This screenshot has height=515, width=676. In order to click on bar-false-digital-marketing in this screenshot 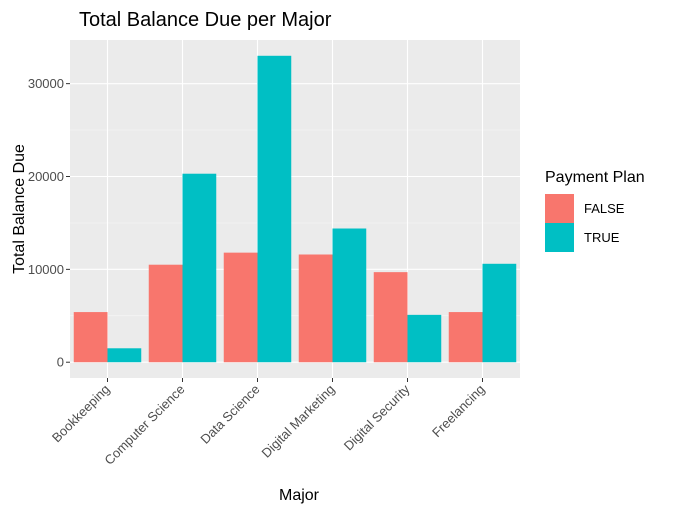, I will do `click(315, 308)`.